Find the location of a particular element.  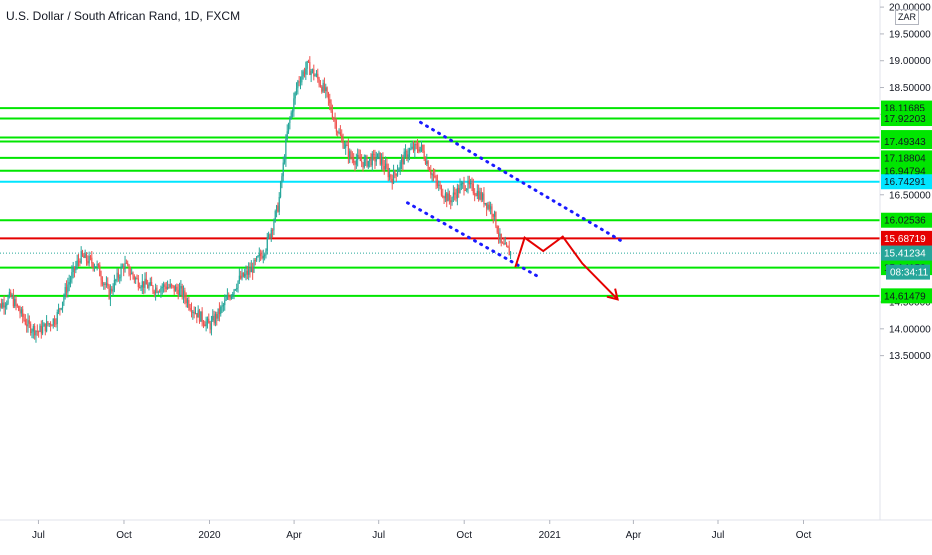

y-tick-label: 19.50000 is located at coordinates (910, 34).